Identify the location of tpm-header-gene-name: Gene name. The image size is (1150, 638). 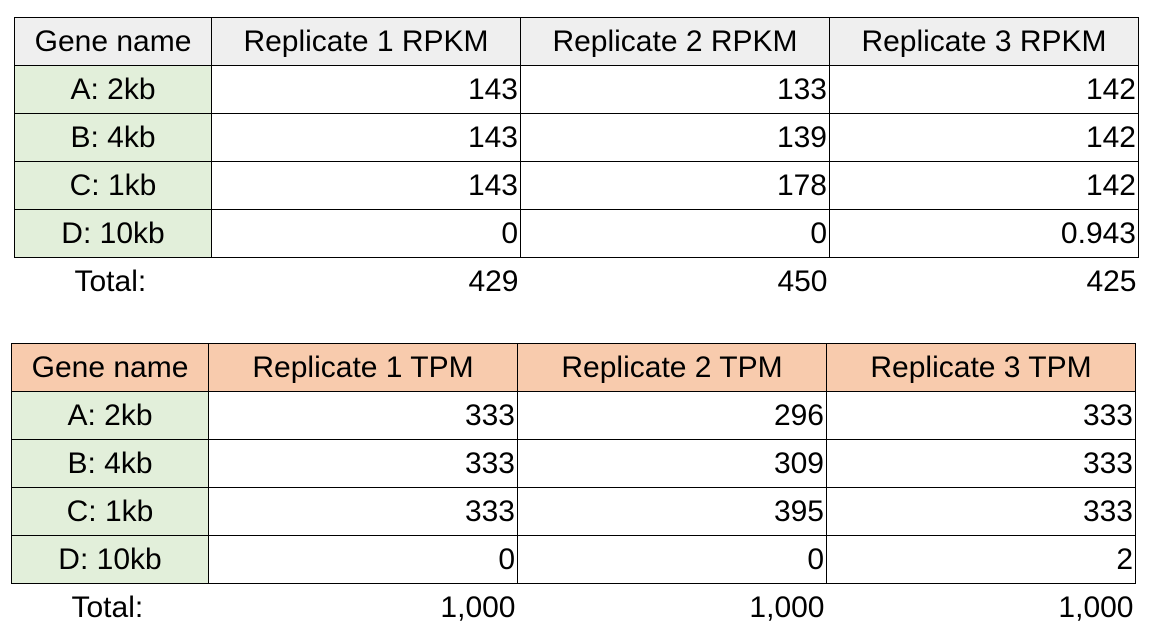
(110, 367).